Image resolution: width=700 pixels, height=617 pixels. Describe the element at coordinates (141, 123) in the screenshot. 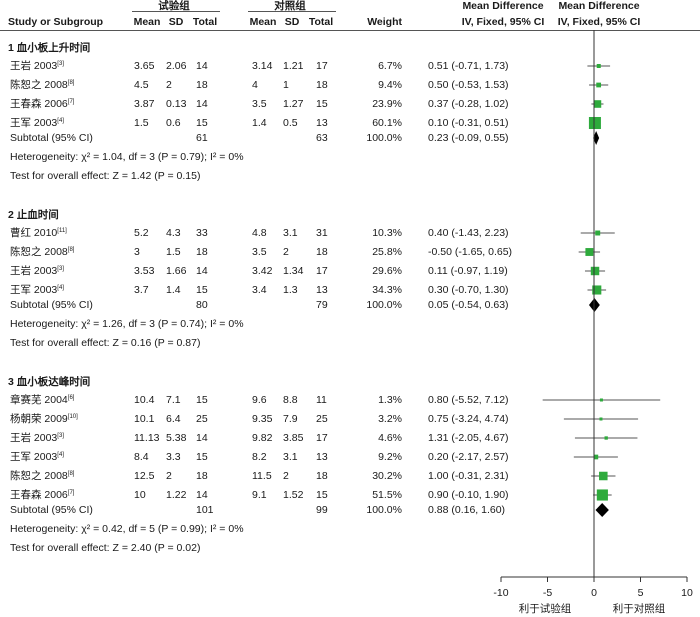

I see `mean1-value: 1.5` at that location.